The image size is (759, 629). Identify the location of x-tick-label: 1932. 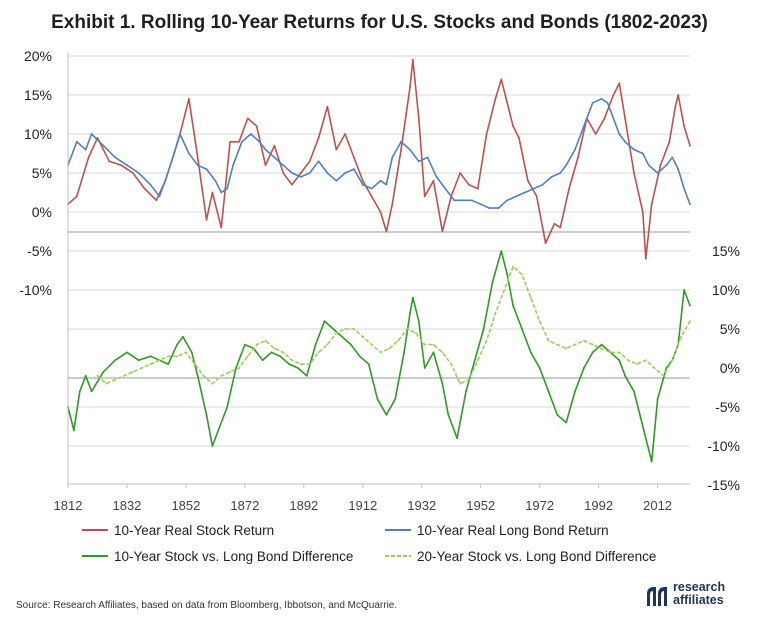
(421, 505).